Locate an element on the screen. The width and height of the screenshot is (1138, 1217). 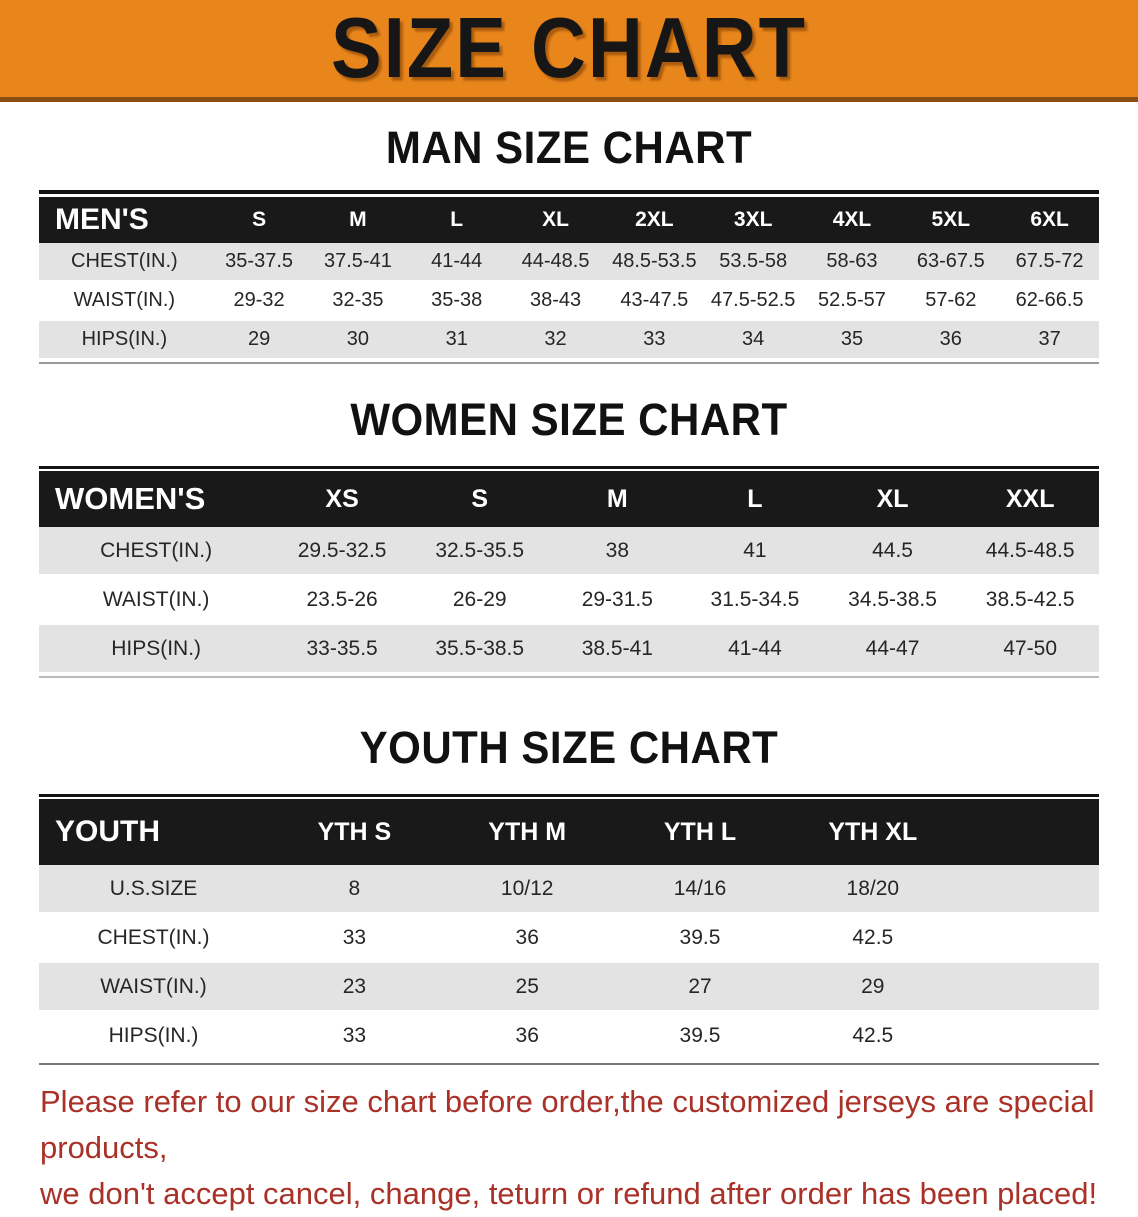
value-cell: 31.5-34.5 is located at coordinates (755, 599).